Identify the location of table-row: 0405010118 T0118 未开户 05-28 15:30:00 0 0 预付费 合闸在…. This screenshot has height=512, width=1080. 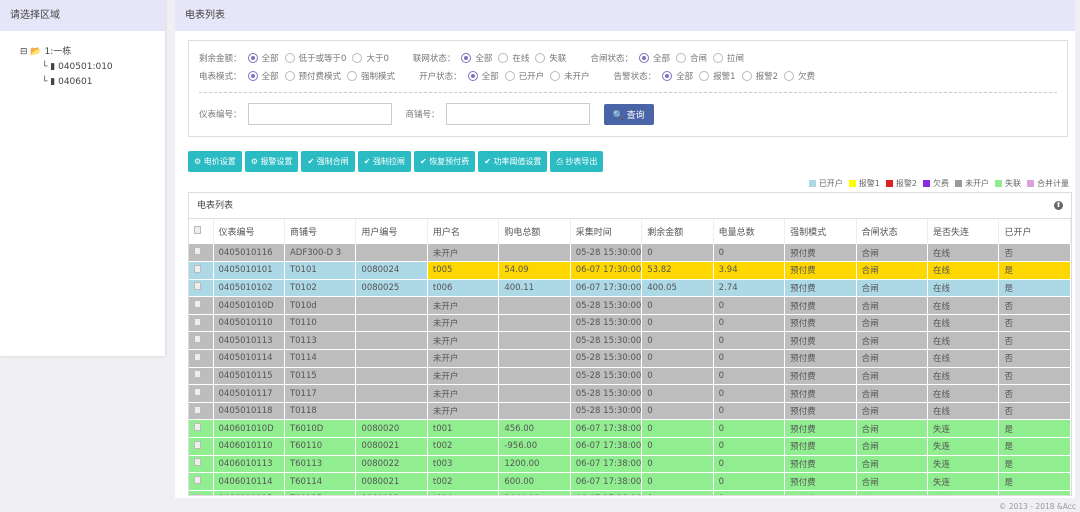
(630, 411).